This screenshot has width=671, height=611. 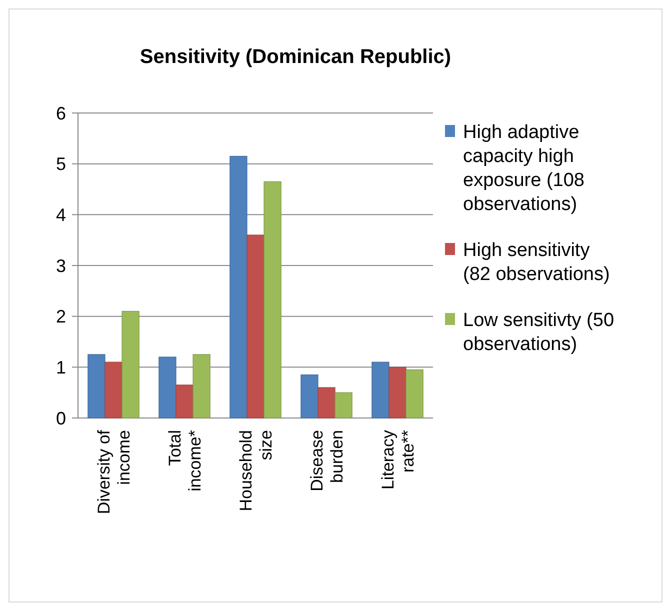 I want to click on chart-title: Sensitivity (Dominican Republic), so click(x=296, y=57).